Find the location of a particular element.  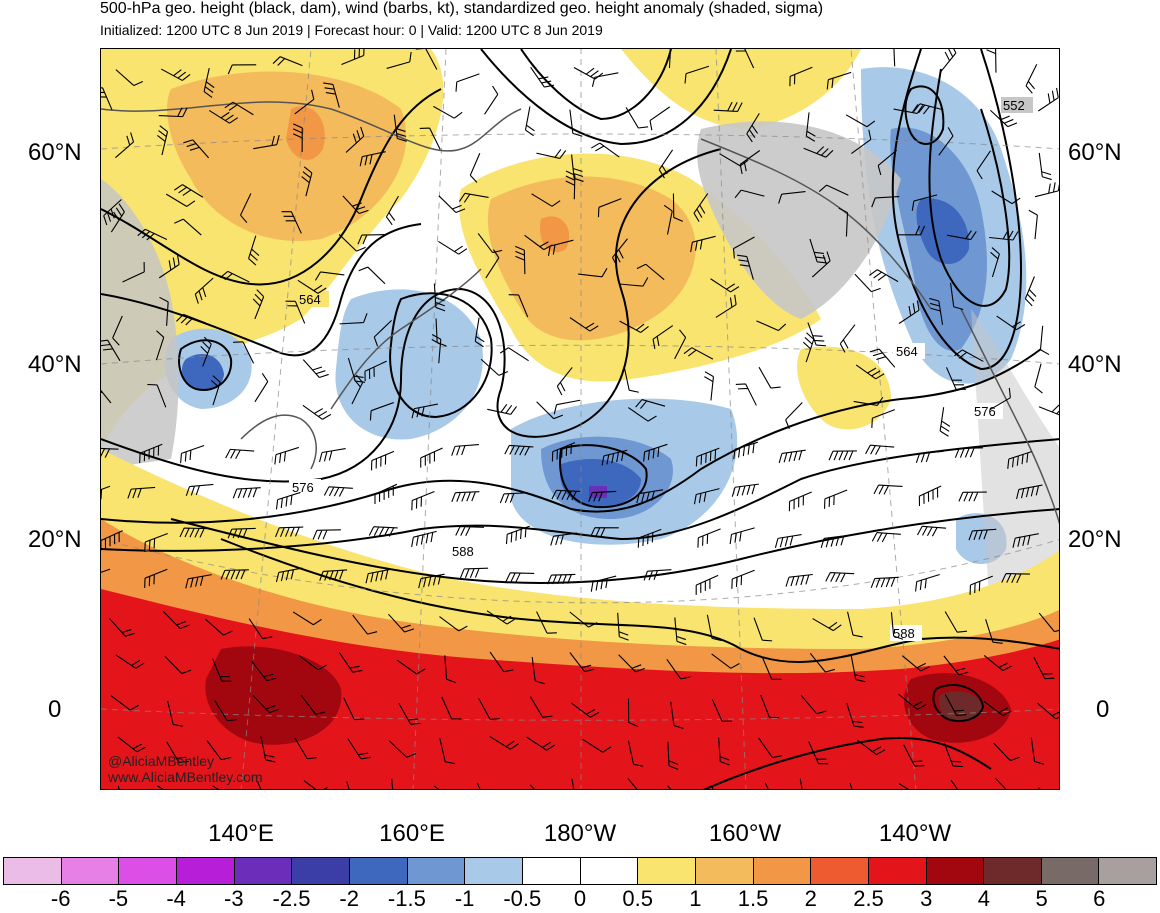

lon-label: 140°E is located at coordinates (241, 833).